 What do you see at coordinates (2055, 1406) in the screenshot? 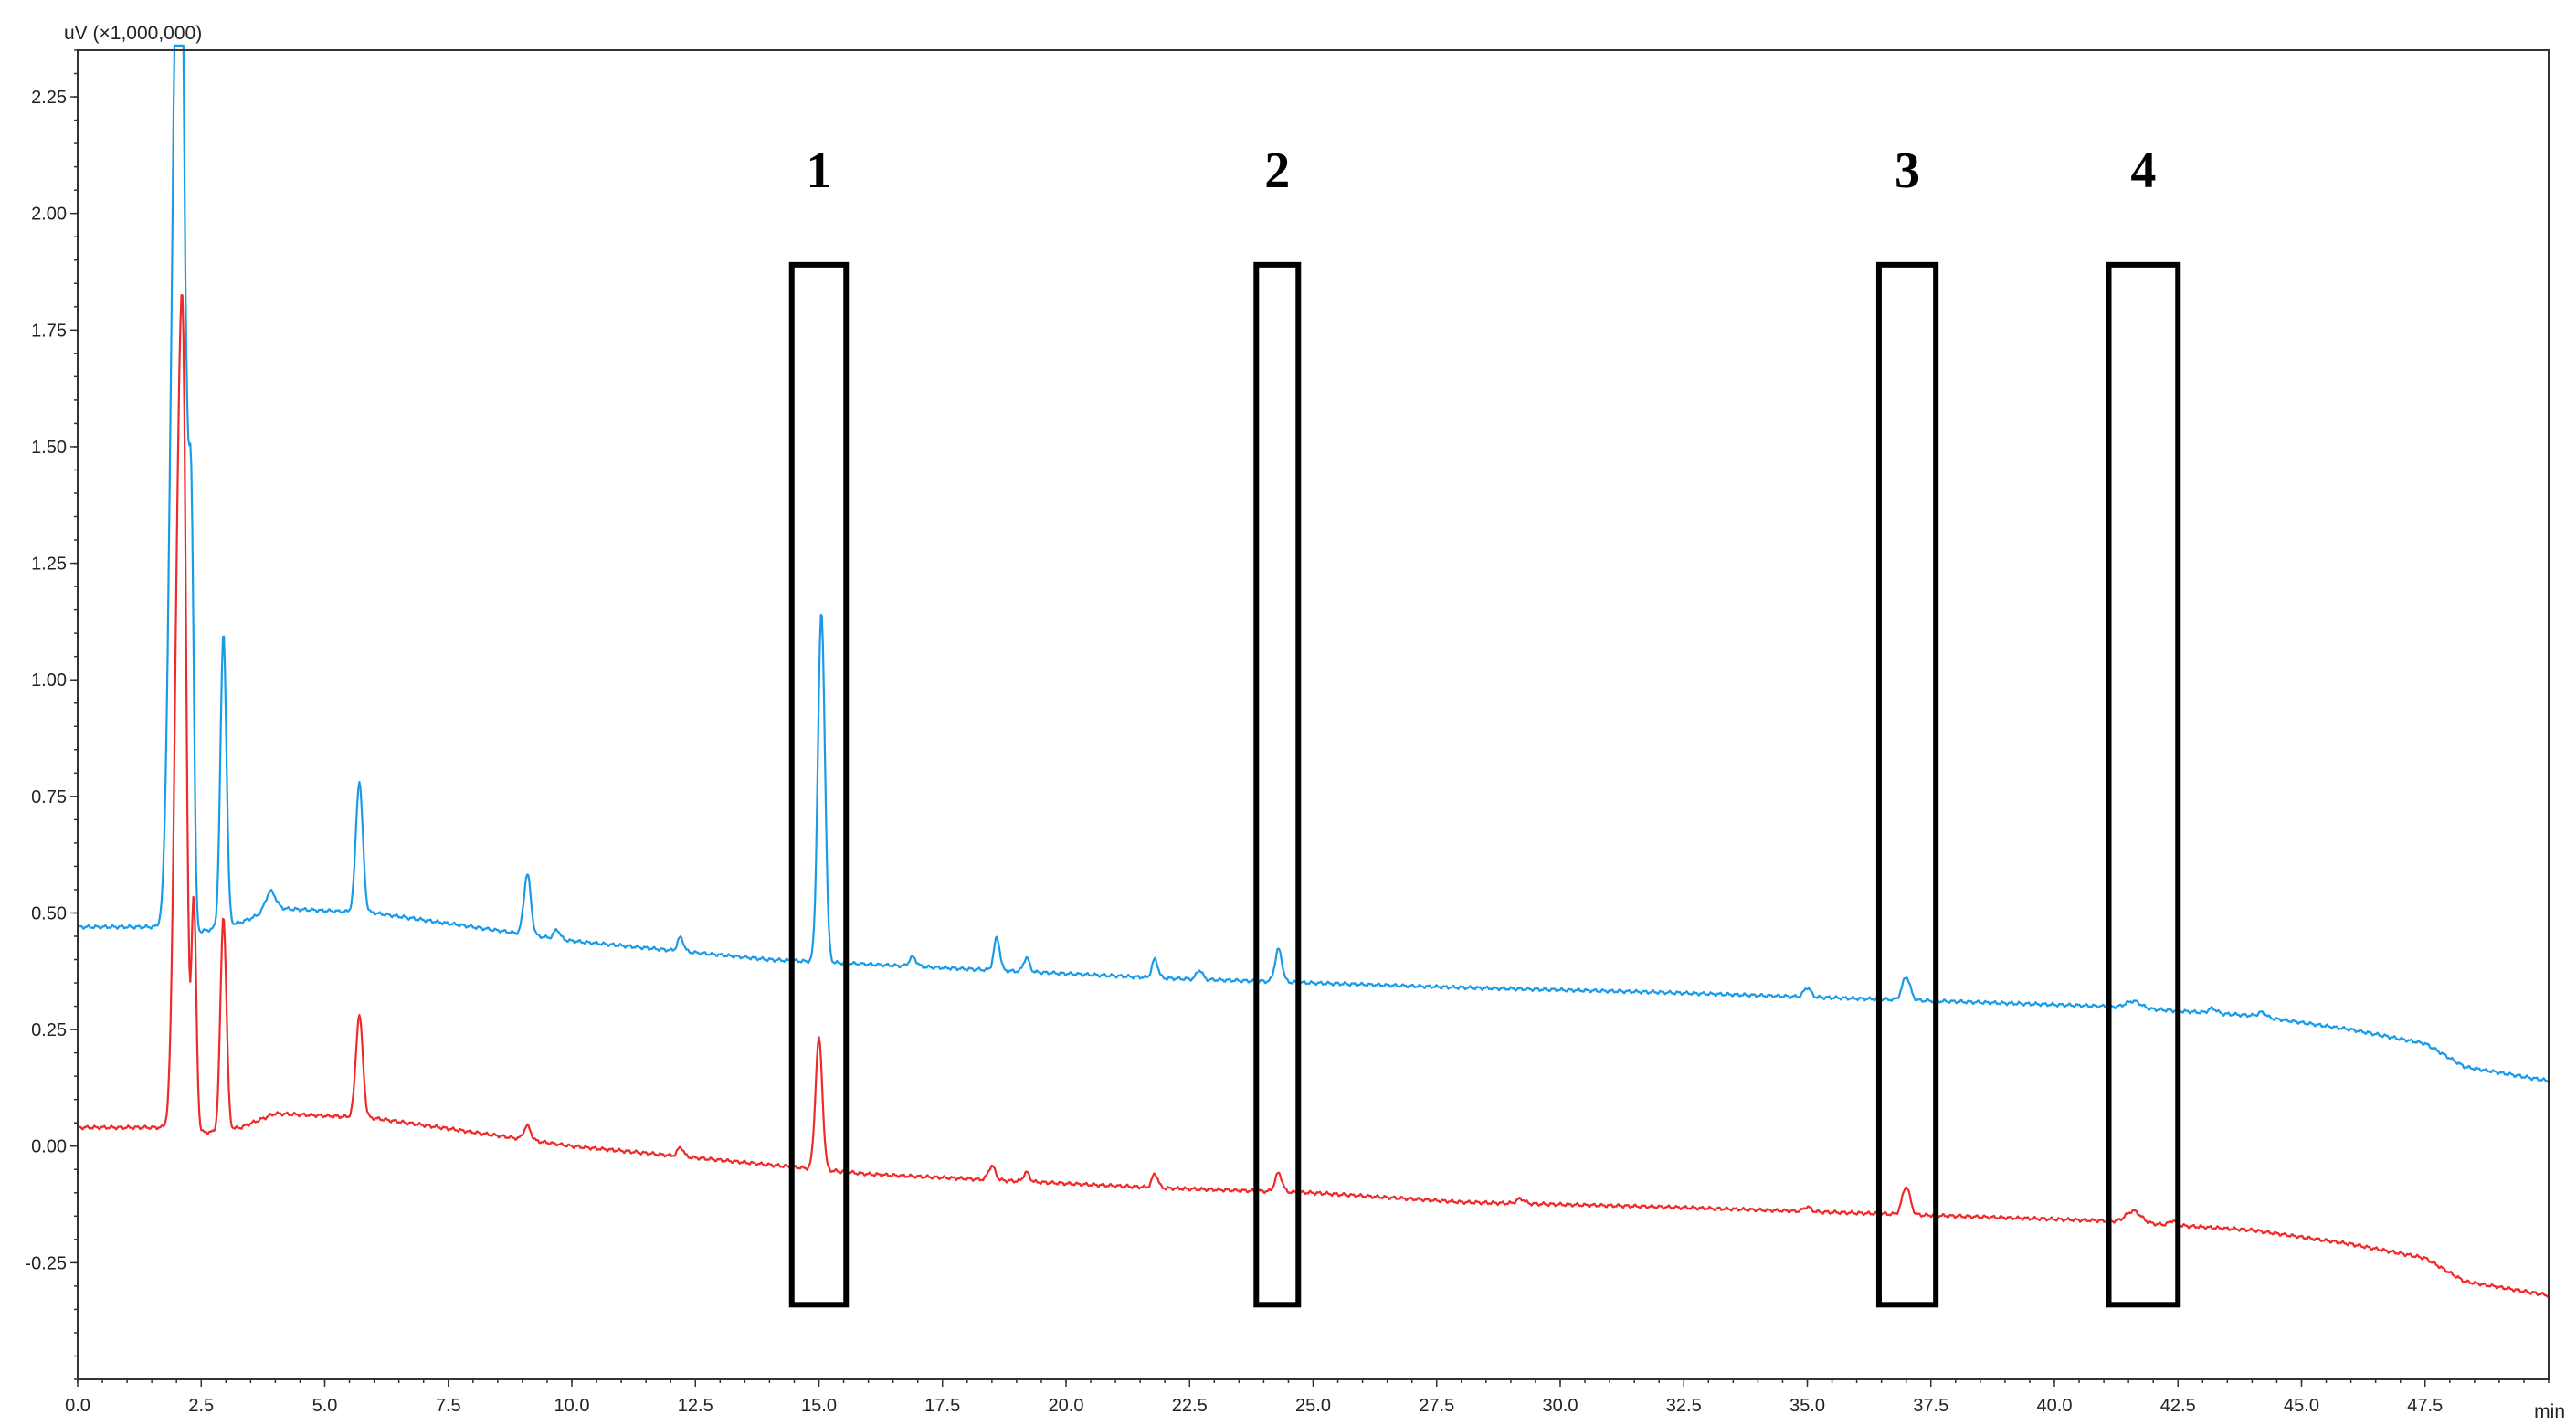
I see `x-tick-label: 40.0` at bounding box center [2055, 1406].